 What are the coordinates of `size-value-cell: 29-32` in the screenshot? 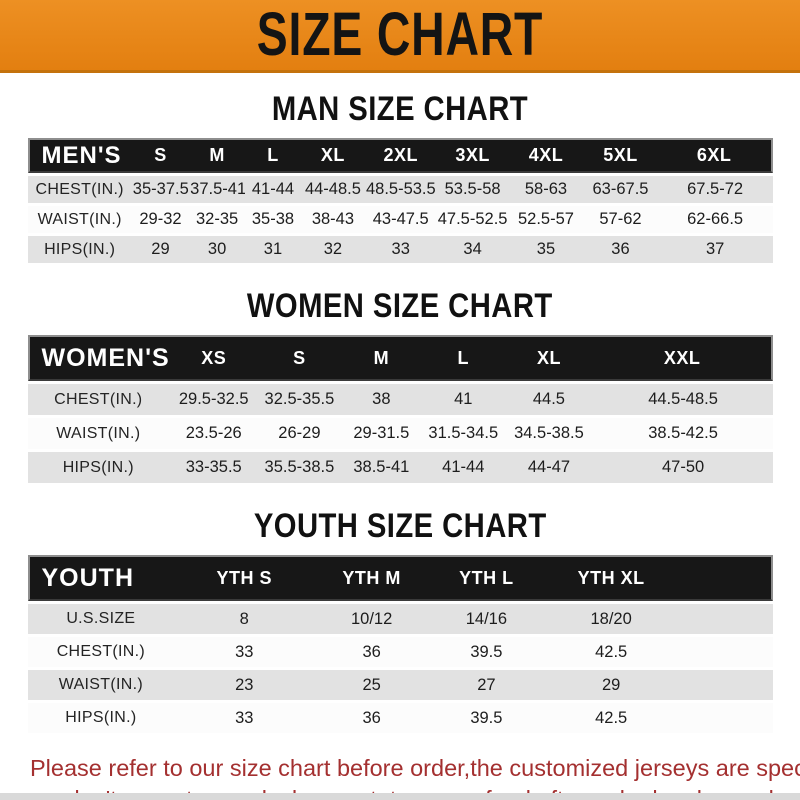 It's located at (160, 219).